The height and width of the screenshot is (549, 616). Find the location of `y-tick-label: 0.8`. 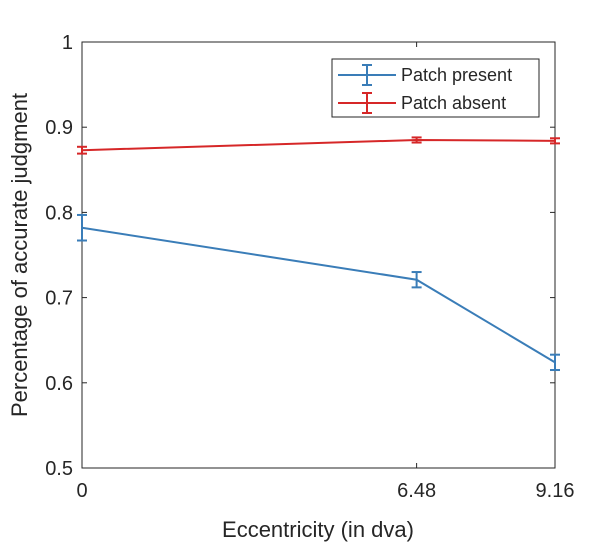

y-tick-label: 0.8 is located at coordinates (59, 213).